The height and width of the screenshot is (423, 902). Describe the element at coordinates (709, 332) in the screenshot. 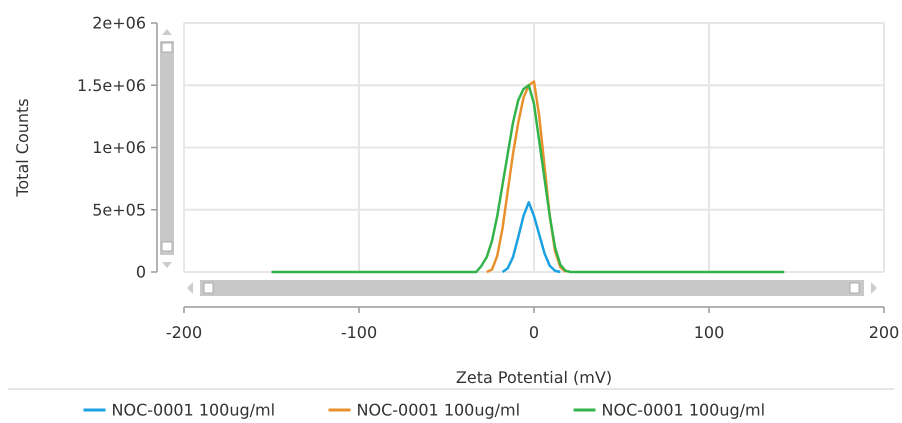

I see `x-tick-label: 100` at that location.